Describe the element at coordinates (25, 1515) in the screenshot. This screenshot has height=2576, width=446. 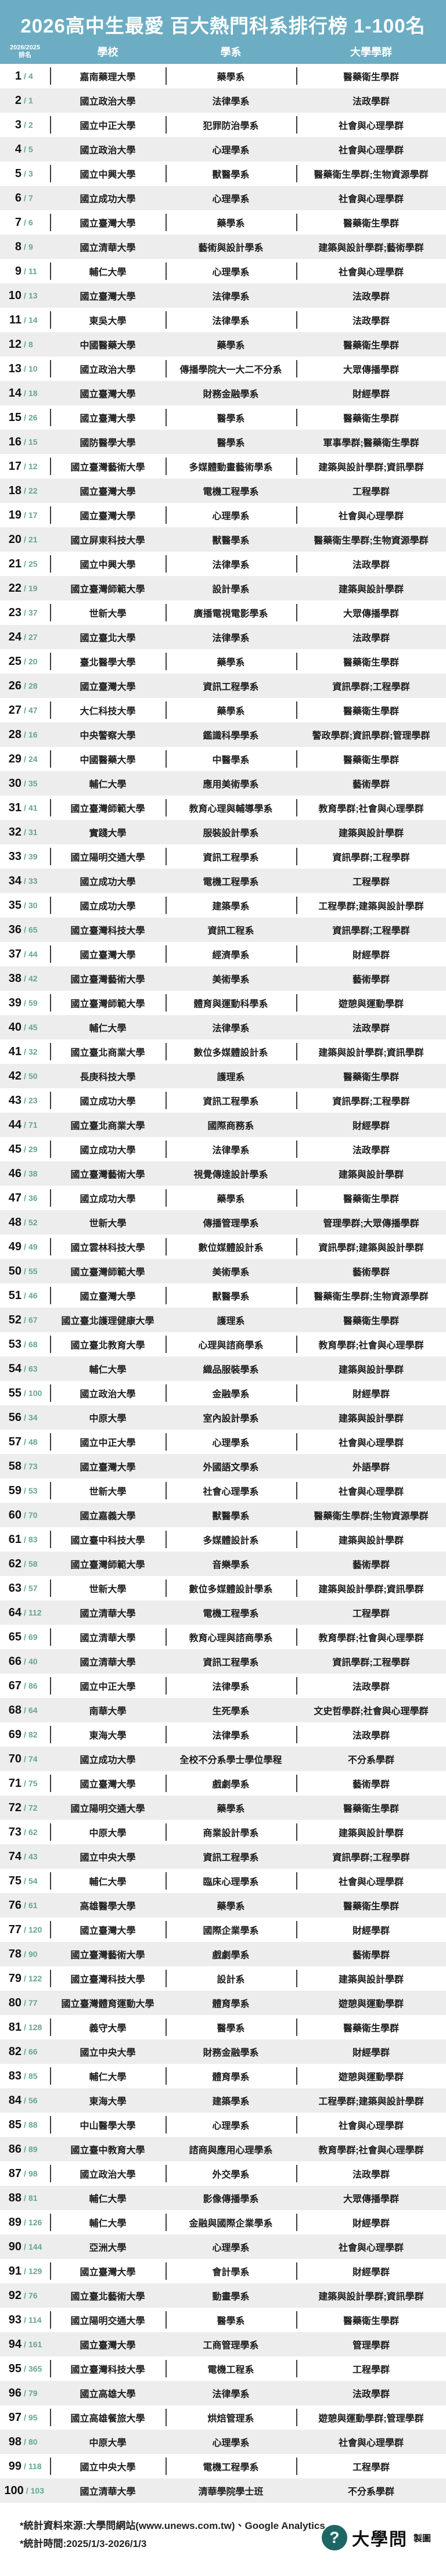
I see `rank-cell: 60 / 70` at that location.